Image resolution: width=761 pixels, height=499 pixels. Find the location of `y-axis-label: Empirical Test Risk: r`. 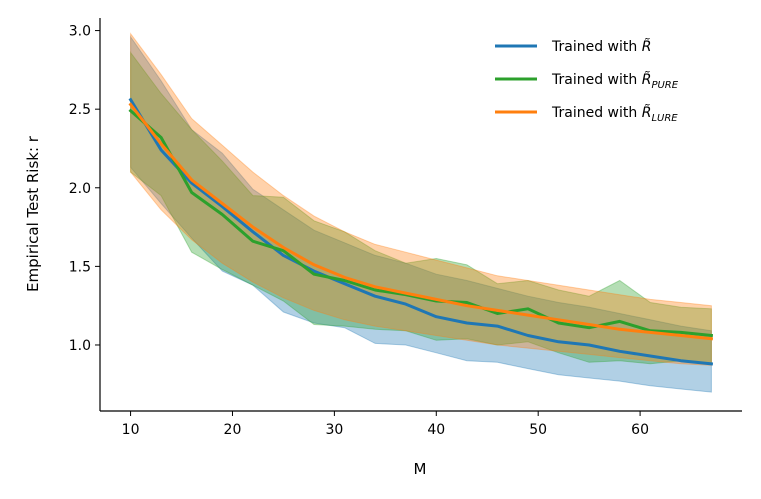

y-axis-label: Empirical Test Risk: r is located at coordinates (33, 213).